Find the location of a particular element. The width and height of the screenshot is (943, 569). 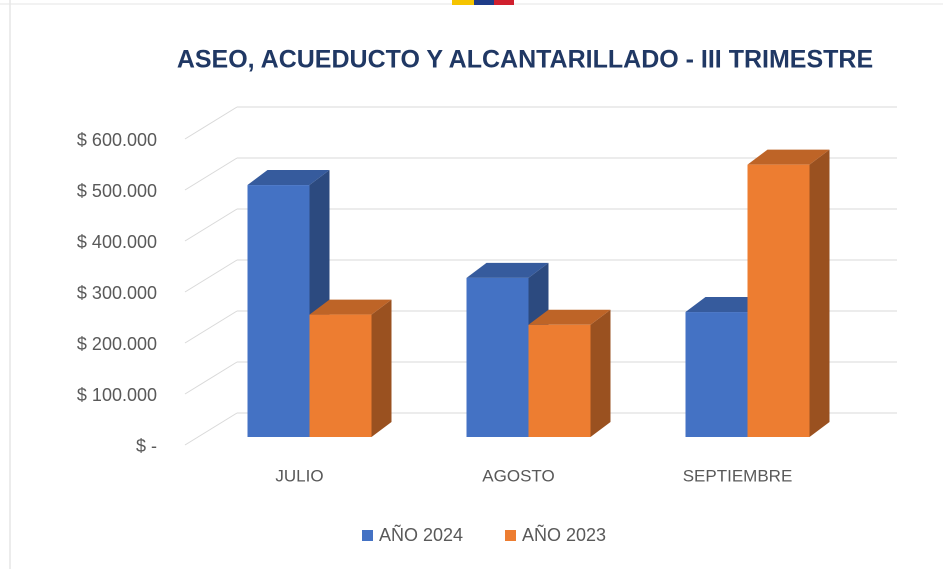

y-tick-label: $ 100.000 is located at coordinates (117, 395).